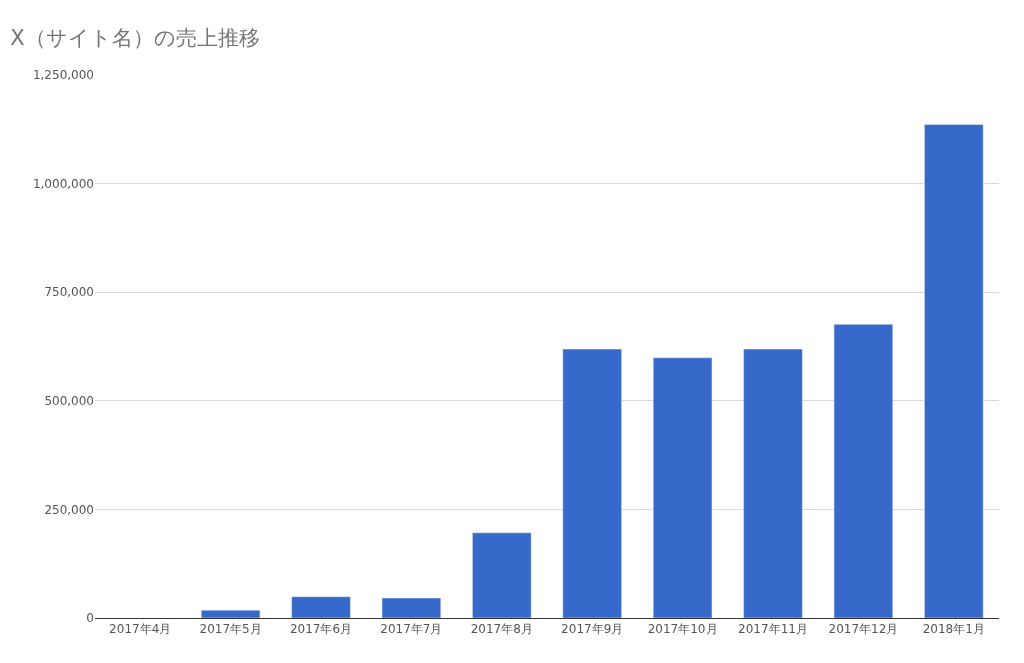  What do you see at coordinates (69, 292) in the screenshot?
I see `y-tick-label: 750,000` at bounding box center [69, 292].